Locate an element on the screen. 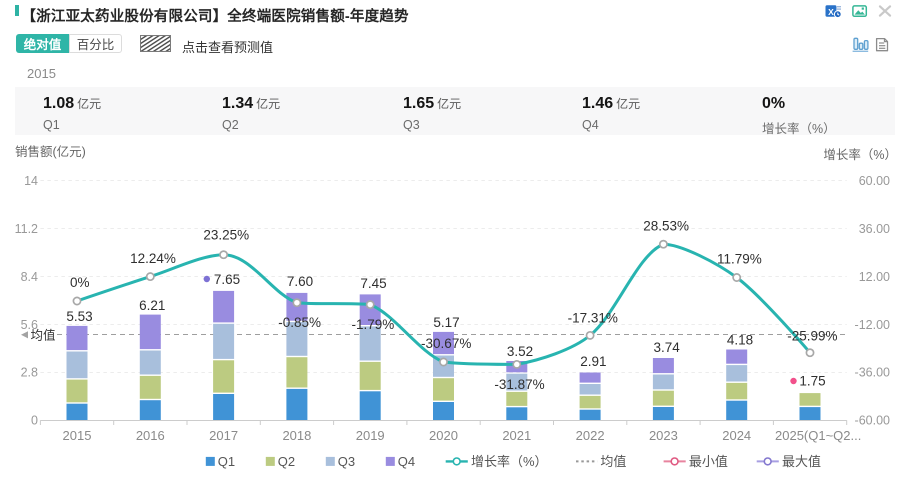 The image size is (902, 481). svg-text: 2016 is located at coordinates (150, 435).